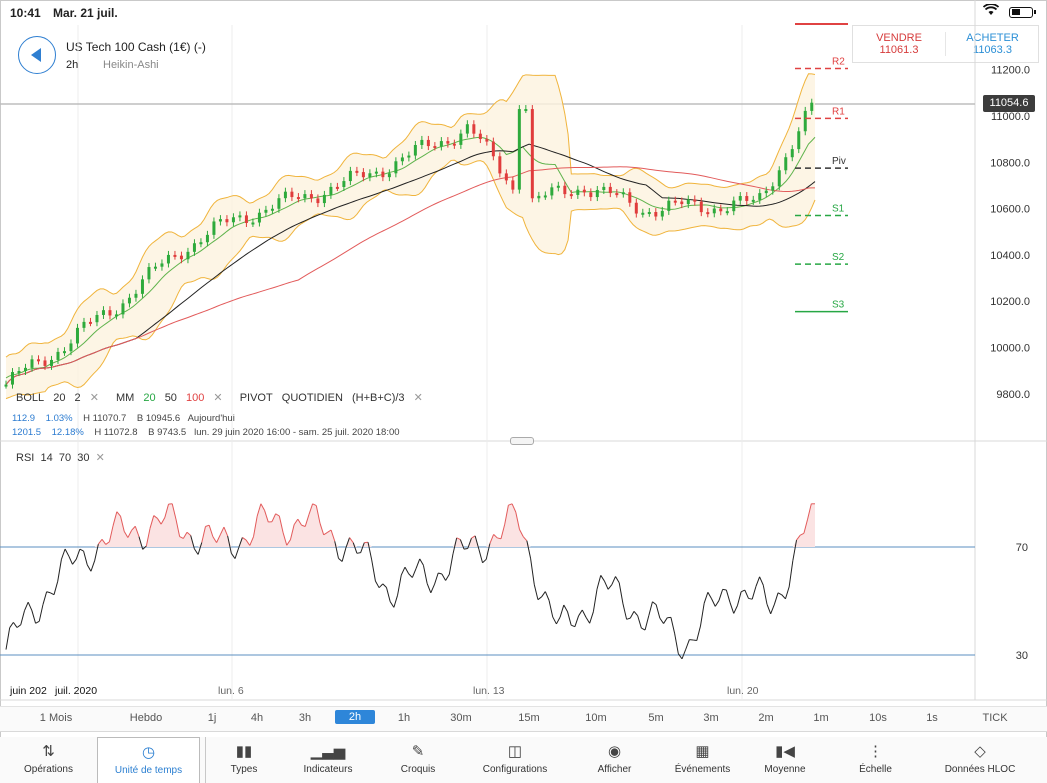 The width and height of the screenshot is (1047, 783). Describe the element at coordinates (515, 751) in the screenshot. I see `layout-icon: ◫` at that location.